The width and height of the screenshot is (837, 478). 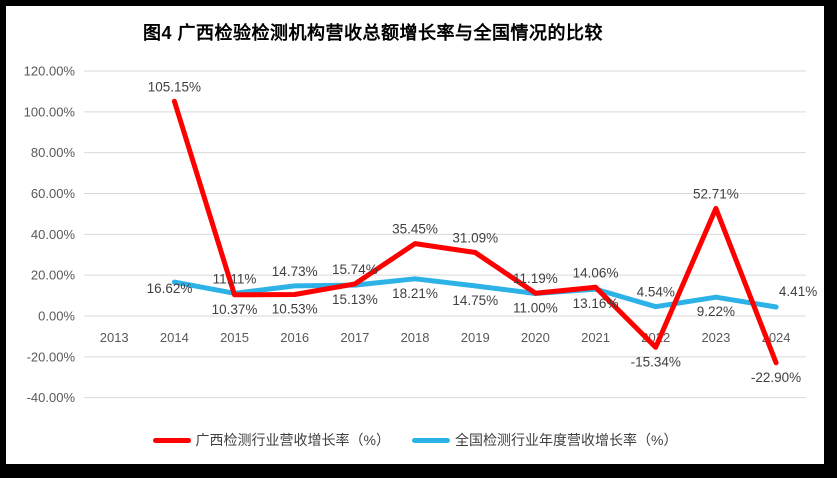 What do you see at coordinates (415, 337) in the screenshot?
I see `x-axis-tick-label: 2018` at bounding box center [415, 337].